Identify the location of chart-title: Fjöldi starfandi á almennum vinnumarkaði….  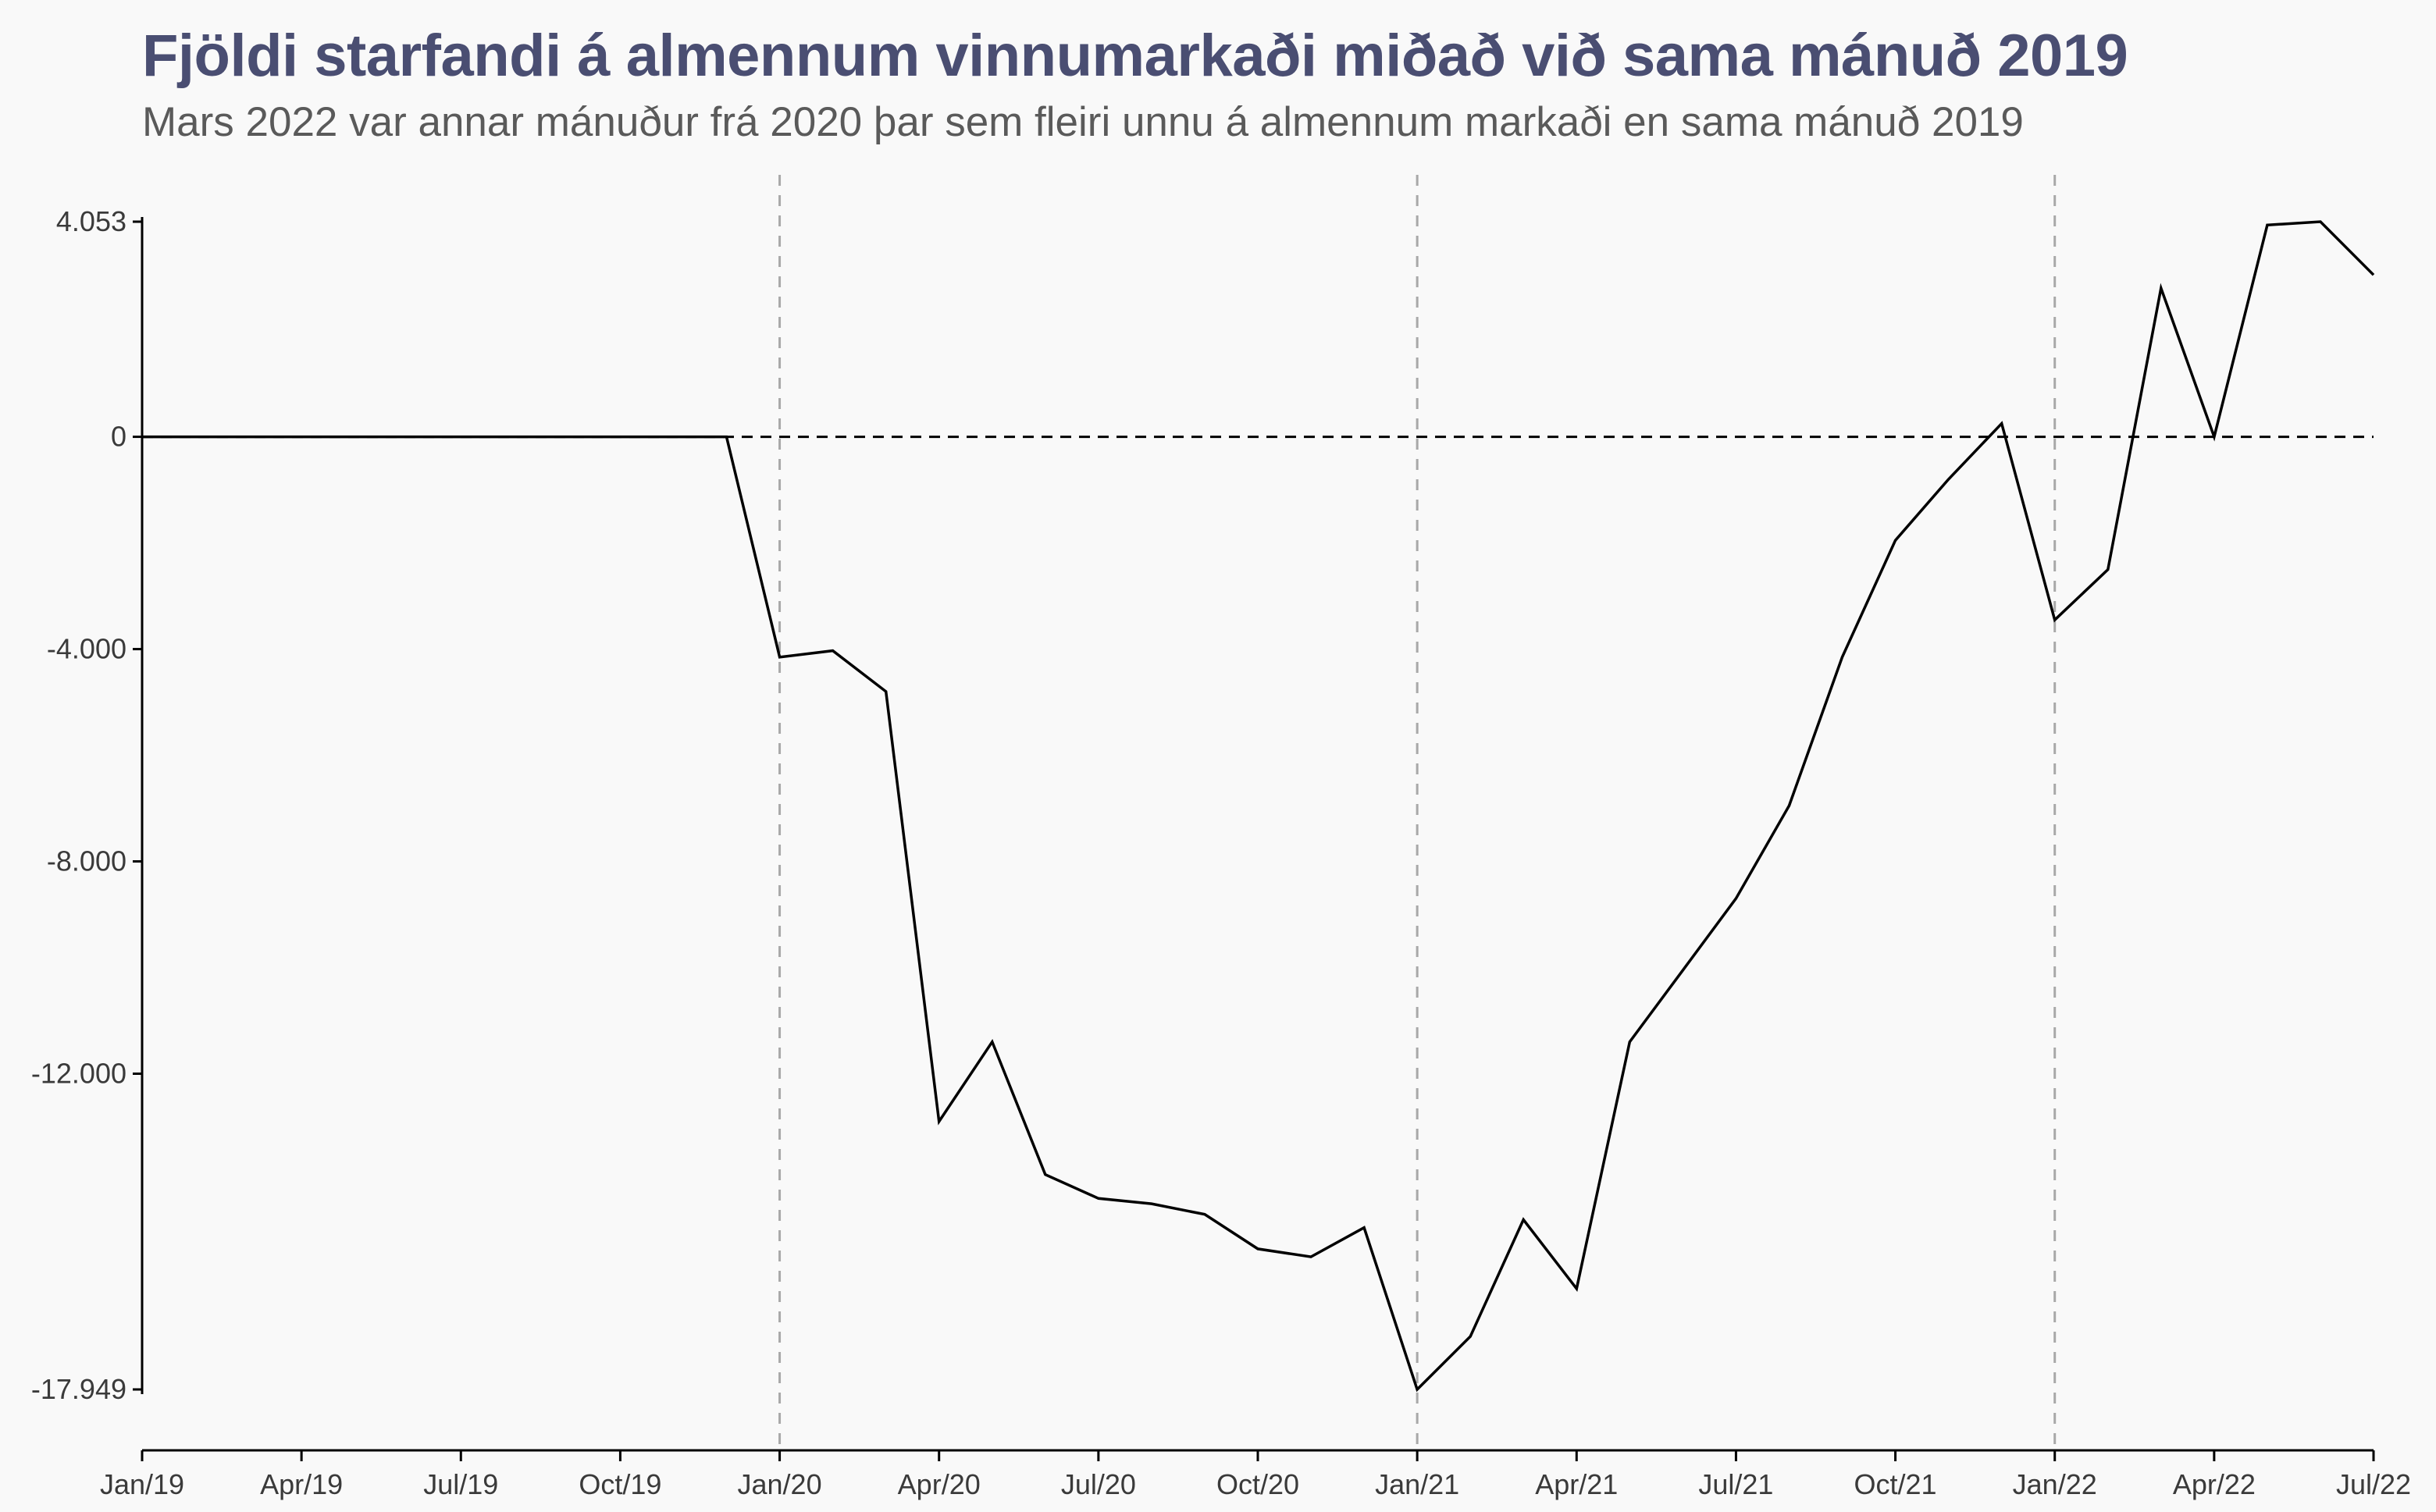
(1135, 56).